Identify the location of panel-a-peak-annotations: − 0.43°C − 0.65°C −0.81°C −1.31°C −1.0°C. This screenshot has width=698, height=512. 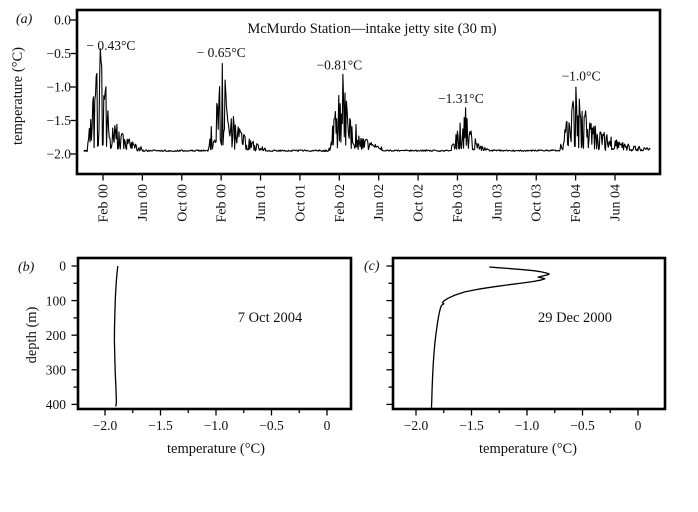
(343, 72).